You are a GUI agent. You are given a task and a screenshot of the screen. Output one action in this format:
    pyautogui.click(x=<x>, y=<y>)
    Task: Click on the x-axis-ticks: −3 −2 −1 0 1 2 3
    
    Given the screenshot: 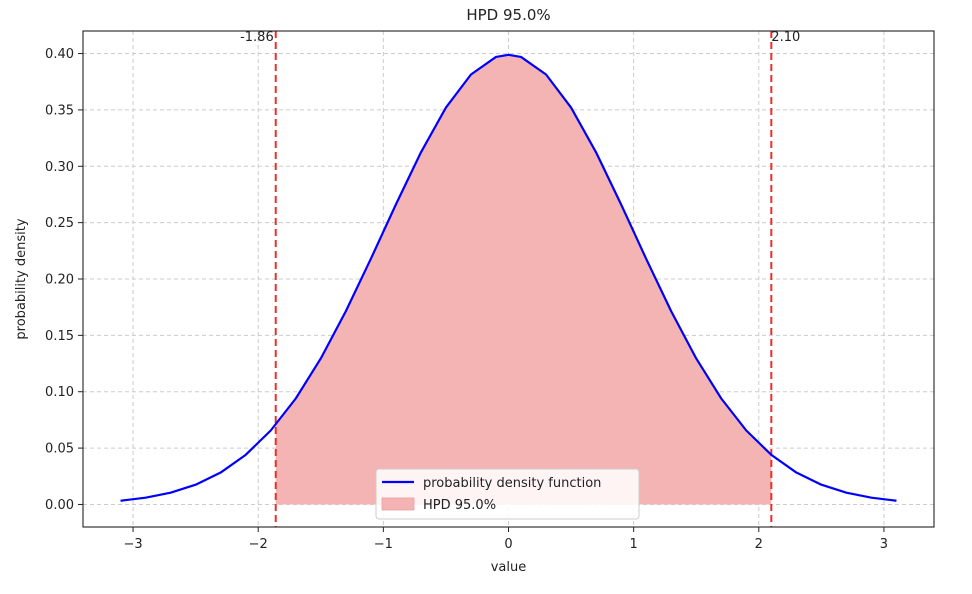 What is the action you would take?
    pyautogui.click(x=505, y=539)
    